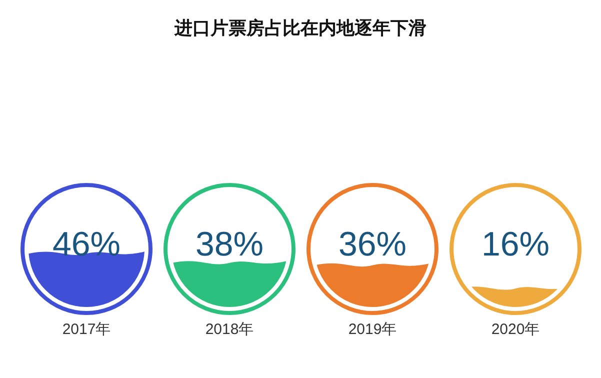  What do you see at coordinates (515, 244) in the screenshot?
I see `data-label: 16%` at bounding box center [515, 244].